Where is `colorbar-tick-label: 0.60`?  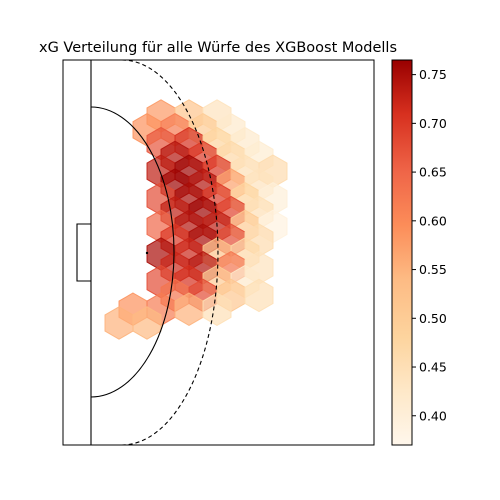 colorbar-tick-label: 0.60 is located at coordinates (433, 220).